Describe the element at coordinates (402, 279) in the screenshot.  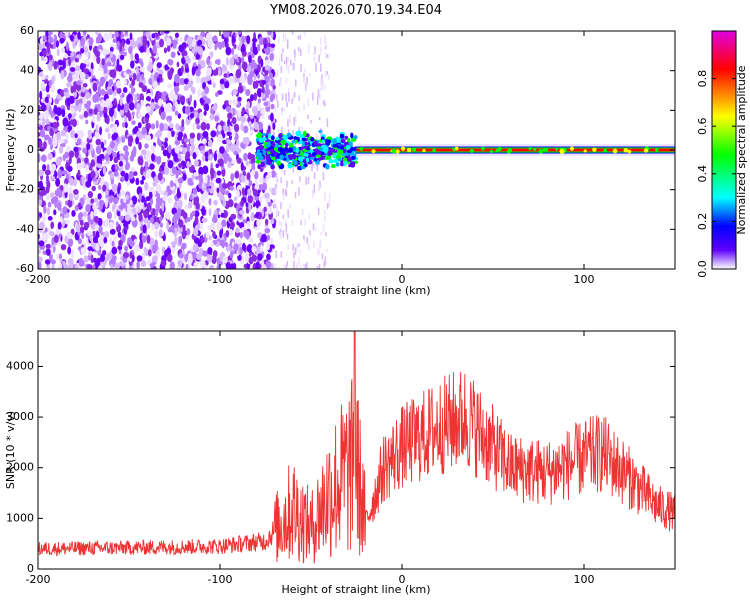
I see `spectrogram-x-tick-label: 0` at that location.